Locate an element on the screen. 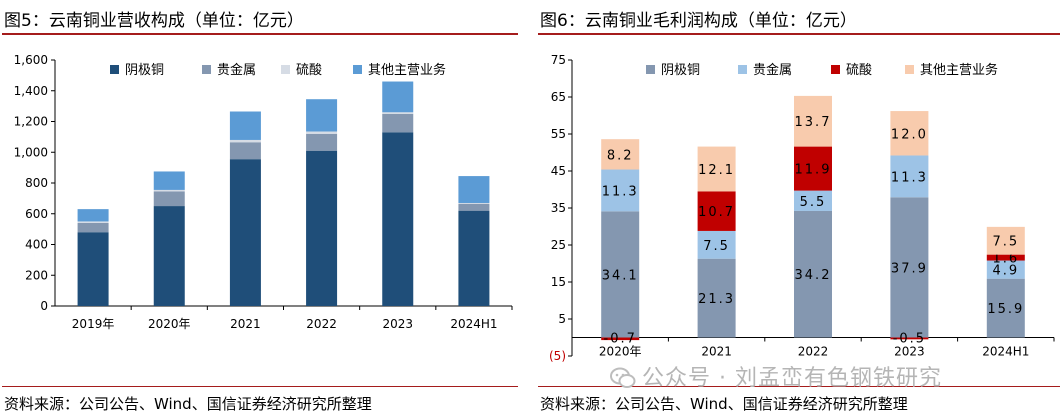 The image size is (1062, 418). y-tick-label: 15 is located at coordinates (558, 282).